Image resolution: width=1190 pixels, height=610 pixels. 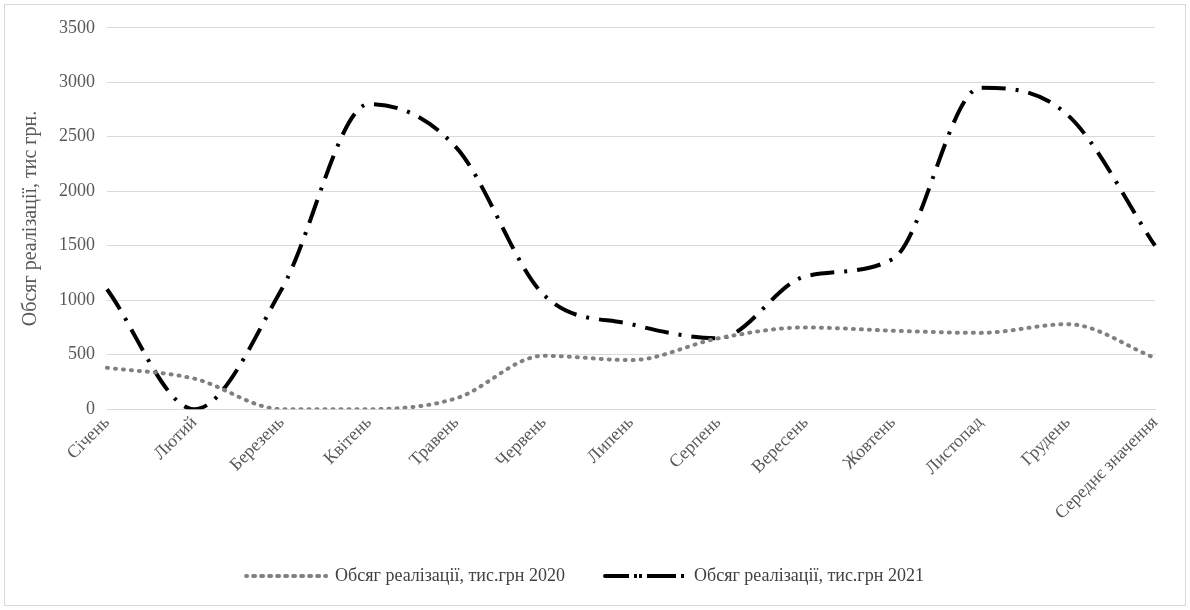 I want to click on y-tick-label: 1000, so click(x=77, y=298).